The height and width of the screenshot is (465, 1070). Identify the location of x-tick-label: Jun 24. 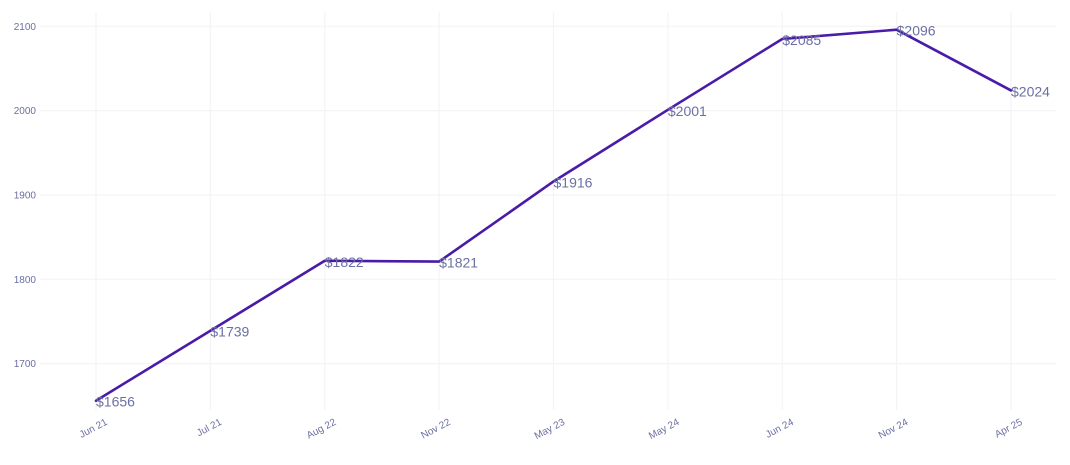
(780, 429).